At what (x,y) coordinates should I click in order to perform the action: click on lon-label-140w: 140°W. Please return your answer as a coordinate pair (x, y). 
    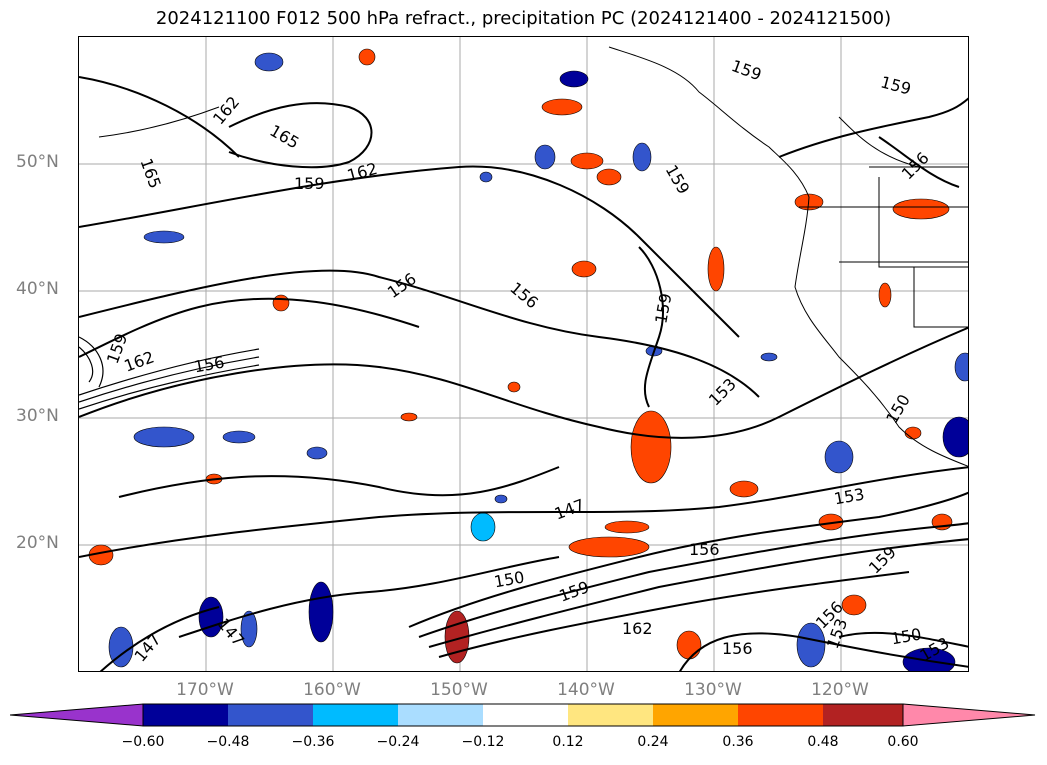
    Looking at the image, I should click on (586, 690).